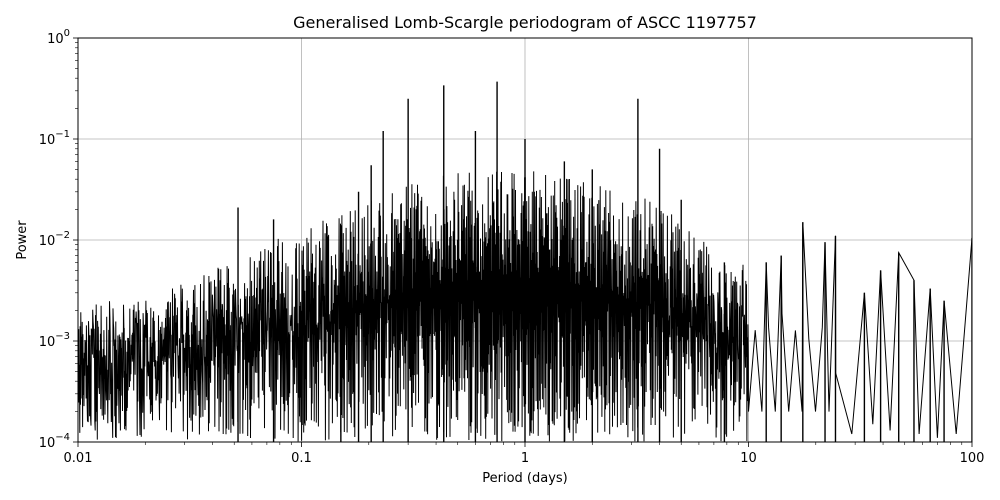  I want to click on x-tick-label: 0.1, so click(301, 458).